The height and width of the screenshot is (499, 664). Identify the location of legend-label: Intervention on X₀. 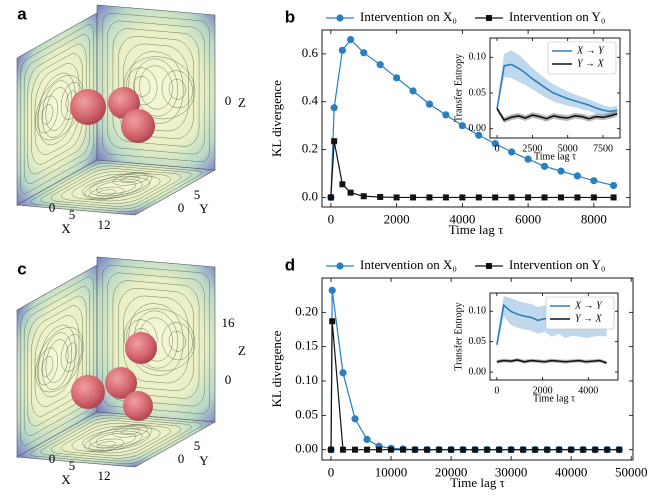
(408, 16).